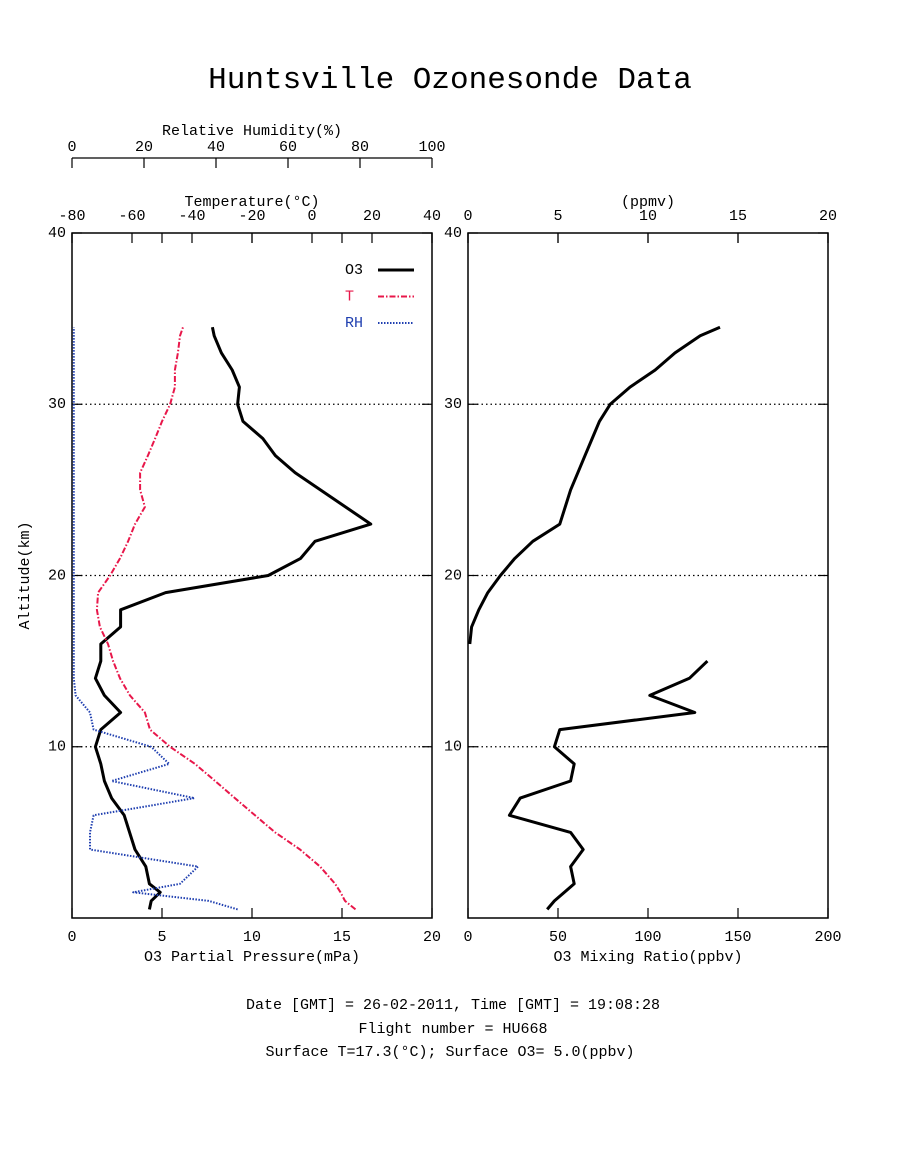 Image resolution: width=900 pixels, height=1150 pixels. What do you see at coordinates (450, 80) in the screenshot?
I see `page-title: Huntsville Ozonesonde Data` at bounding box center [450, 80].